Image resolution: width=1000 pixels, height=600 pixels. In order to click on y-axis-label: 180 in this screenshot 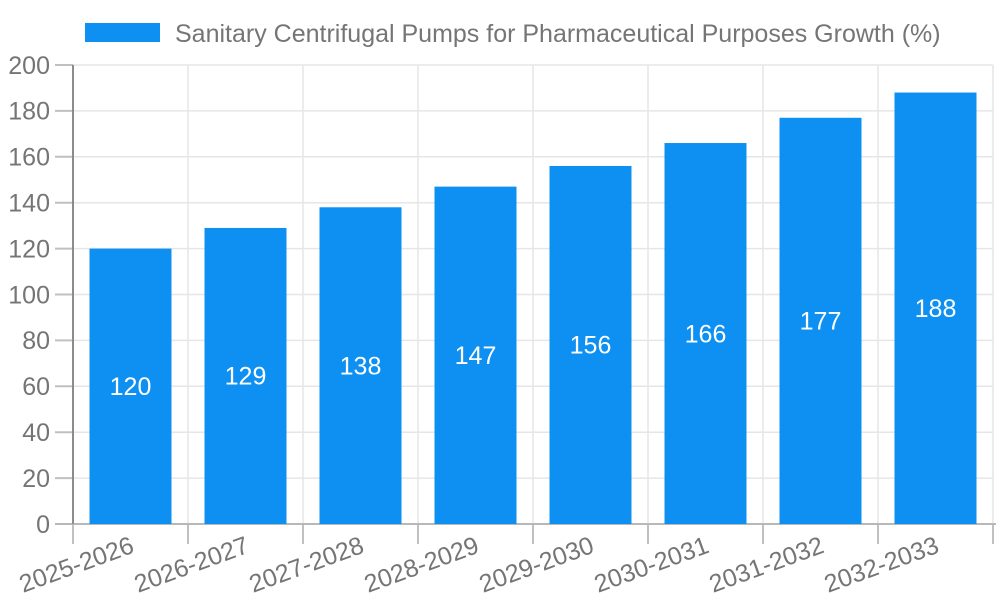, I will do `click(29, 112)`.